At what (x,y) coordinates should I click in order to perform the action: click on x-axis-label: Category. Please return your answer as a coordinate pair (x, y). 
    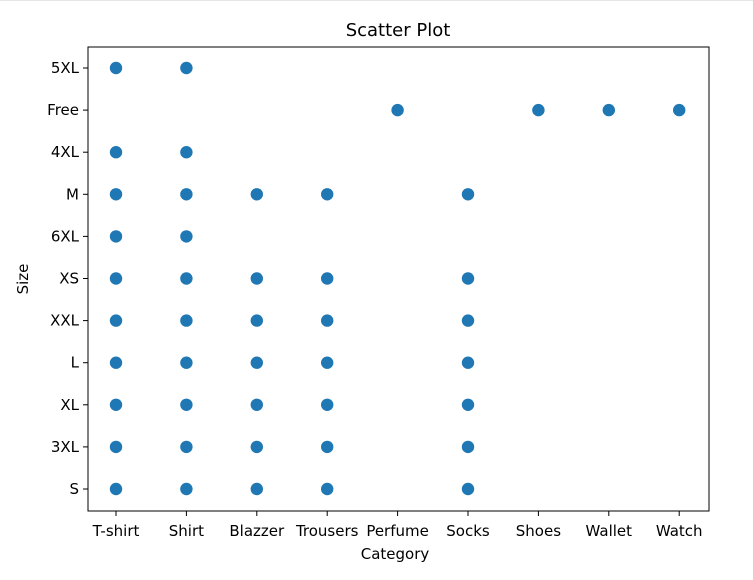
    Looking at the image, I should click on (395, 554).